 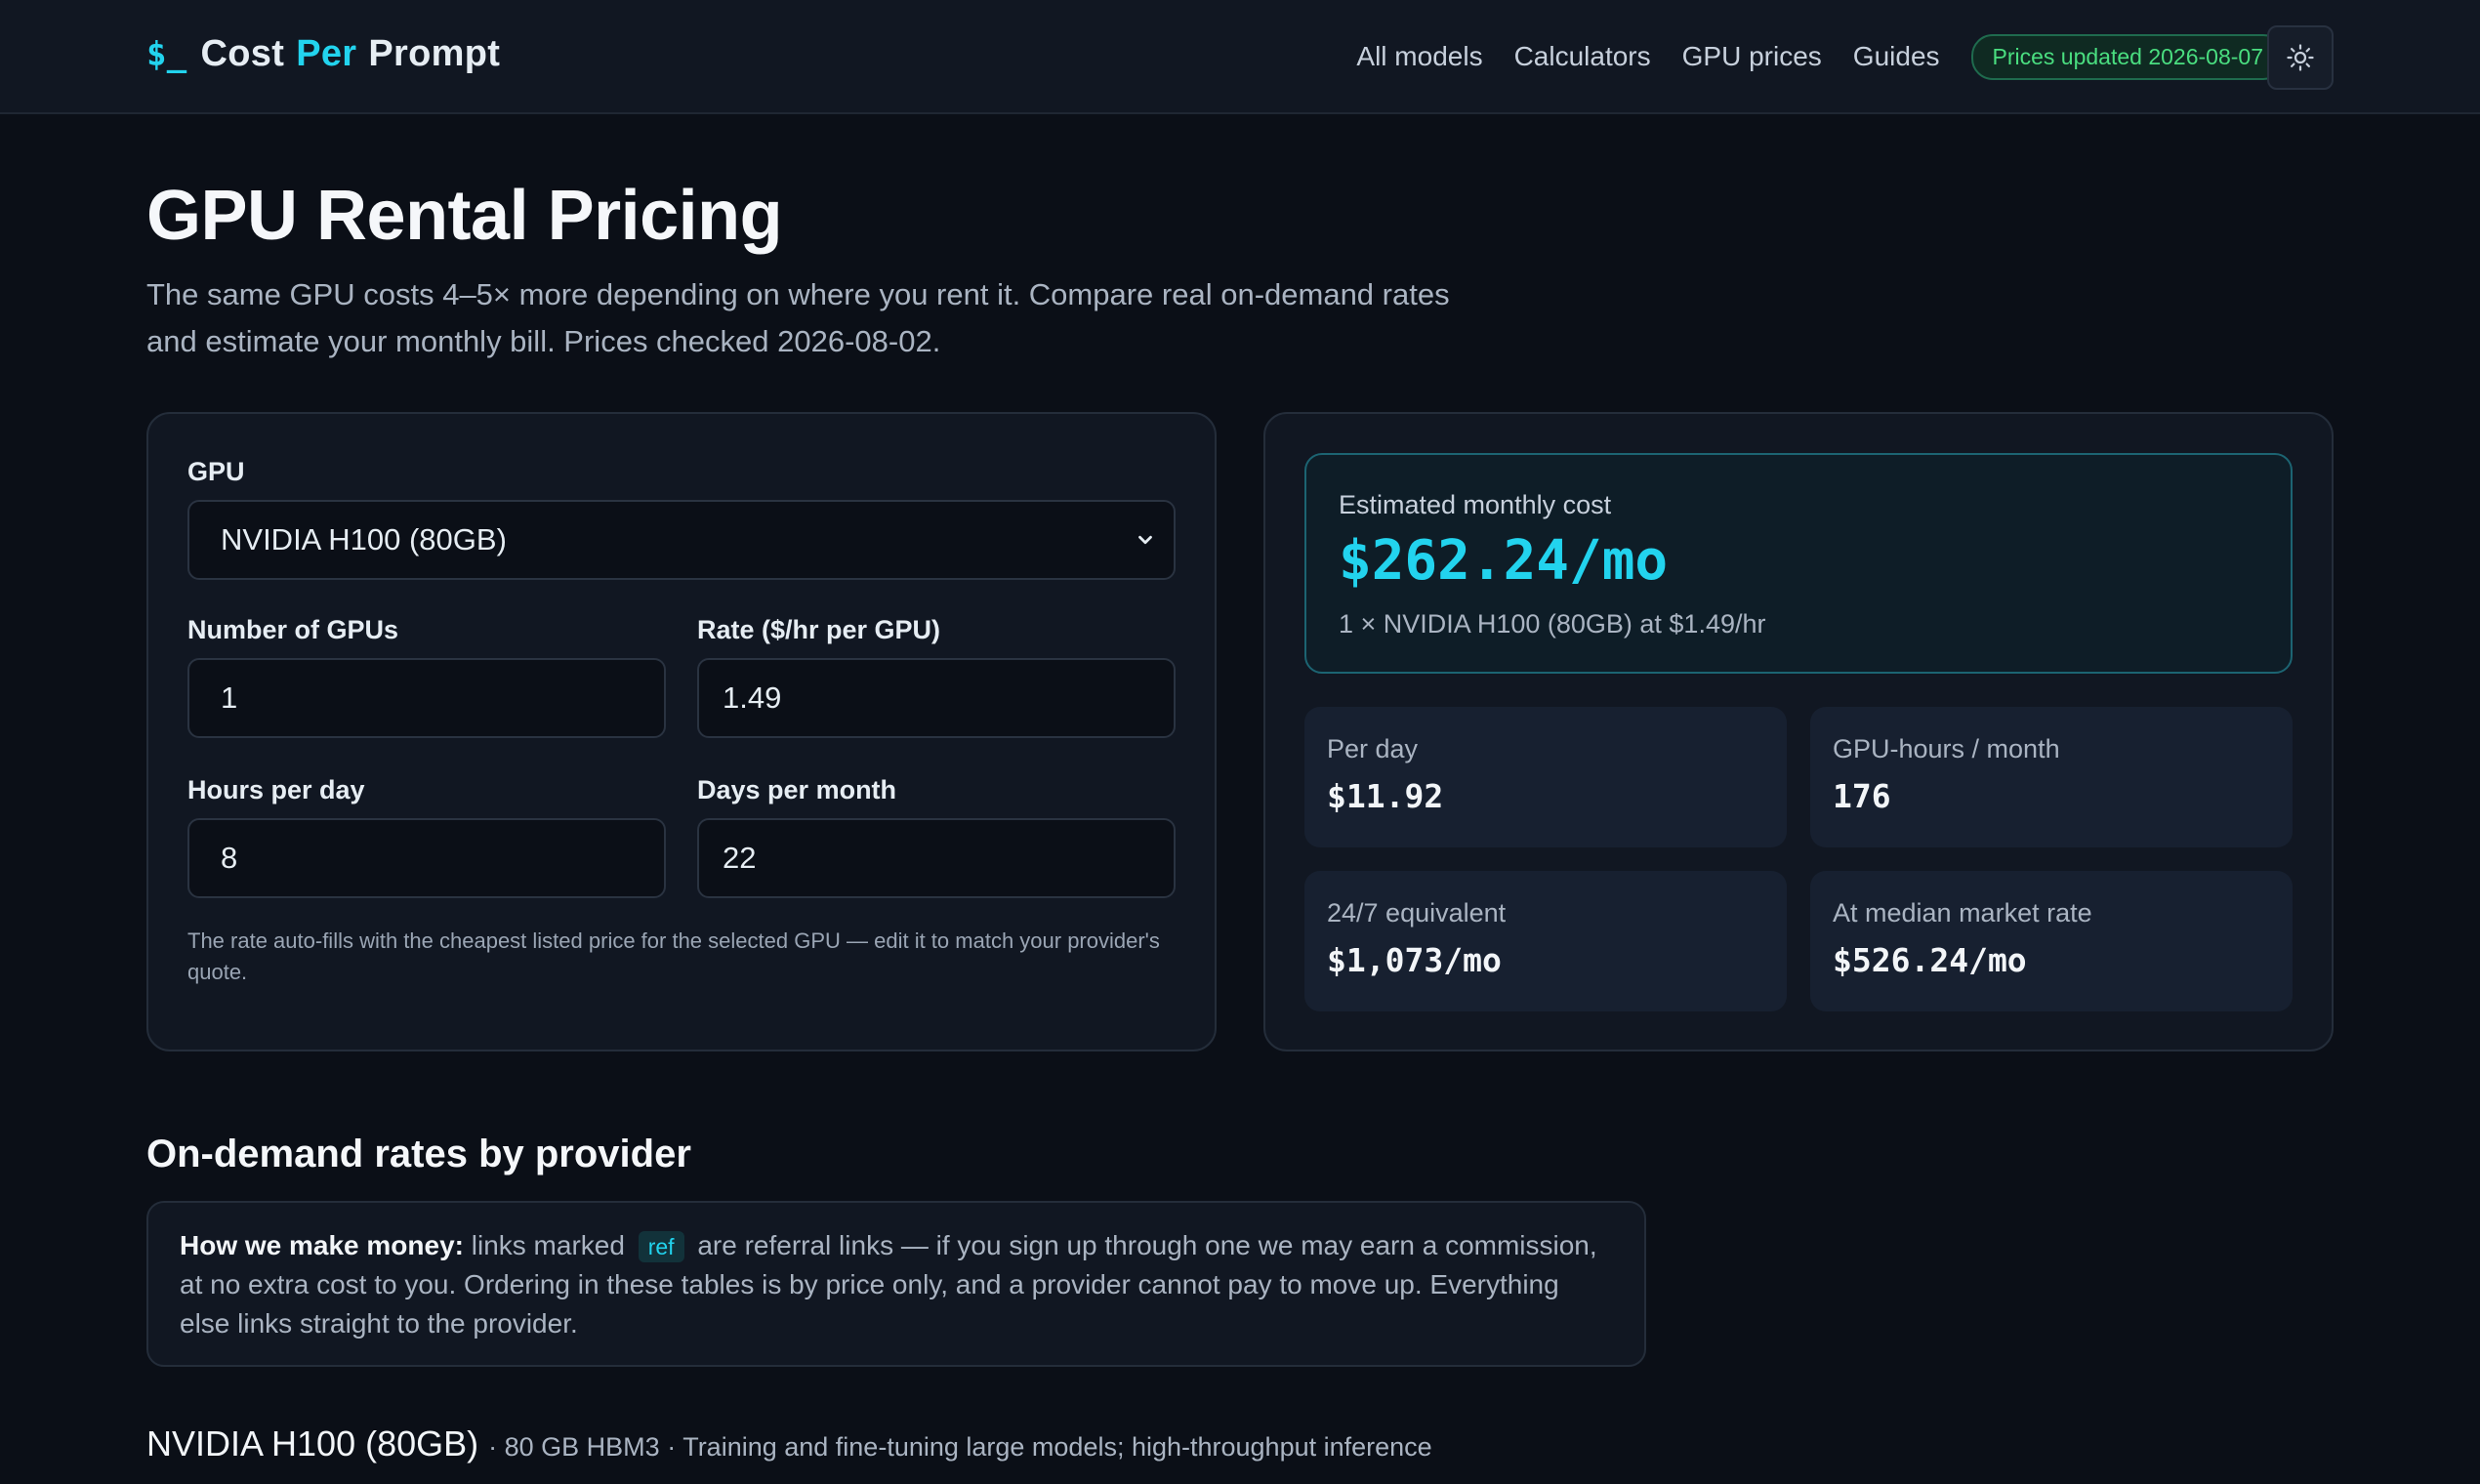 What do you see at coordinates (364, 539) in the screenshot?
I see `gpu-select-value: NVIDIA H100 (80GB)` at bounding box center [364, 539].